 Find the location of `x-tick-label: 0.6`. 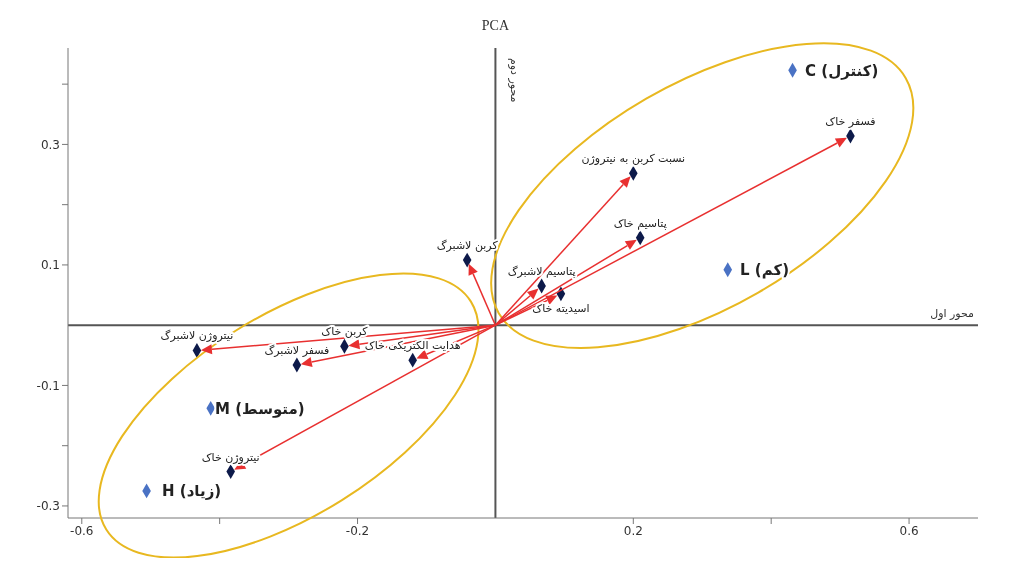

x-tick-label: 0.6 is located at coordinates (909, 530).